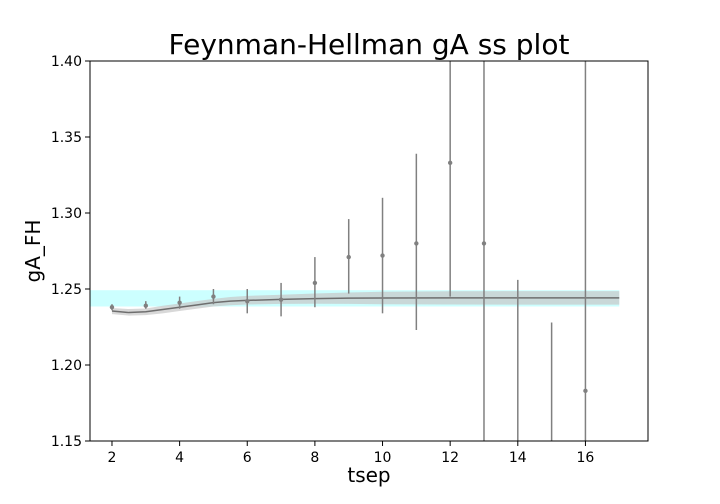 The height and width of the screenshot is (504, 720). What do you see at coordinates (112, 458) in the screenshot?
I see `x-tick-label: 2` at bounding box center [112, 458].